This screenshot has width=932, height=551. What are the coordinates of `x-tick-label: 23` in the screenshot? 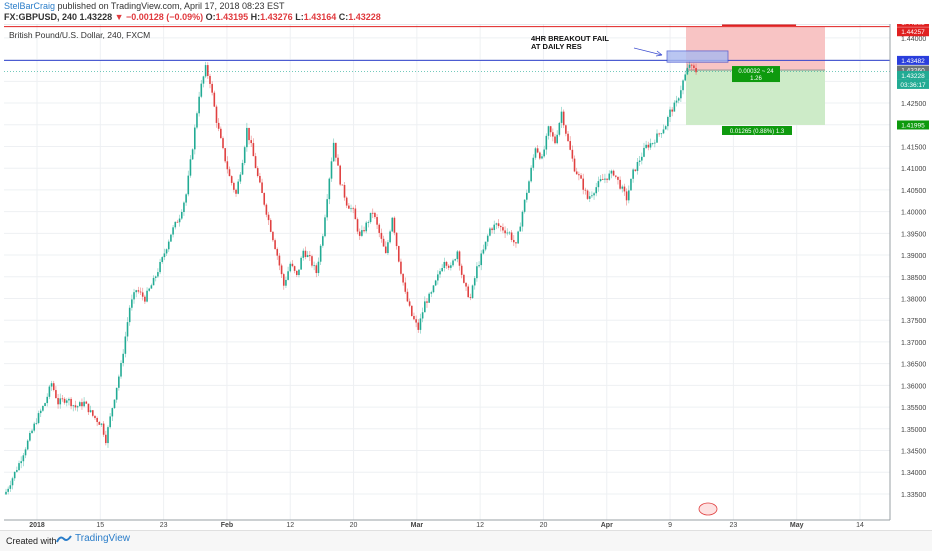 It's located at (733, 525).